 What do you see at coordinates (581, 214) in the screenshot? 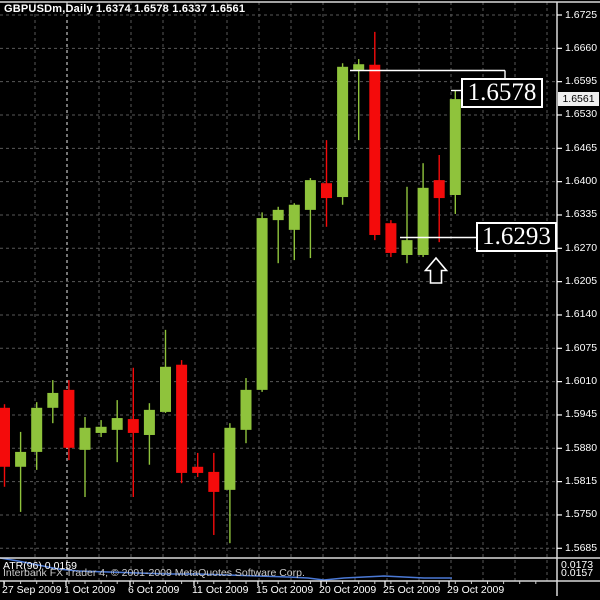
I see `price-axis-label: 1.6335` at bounding box center [581, 214].